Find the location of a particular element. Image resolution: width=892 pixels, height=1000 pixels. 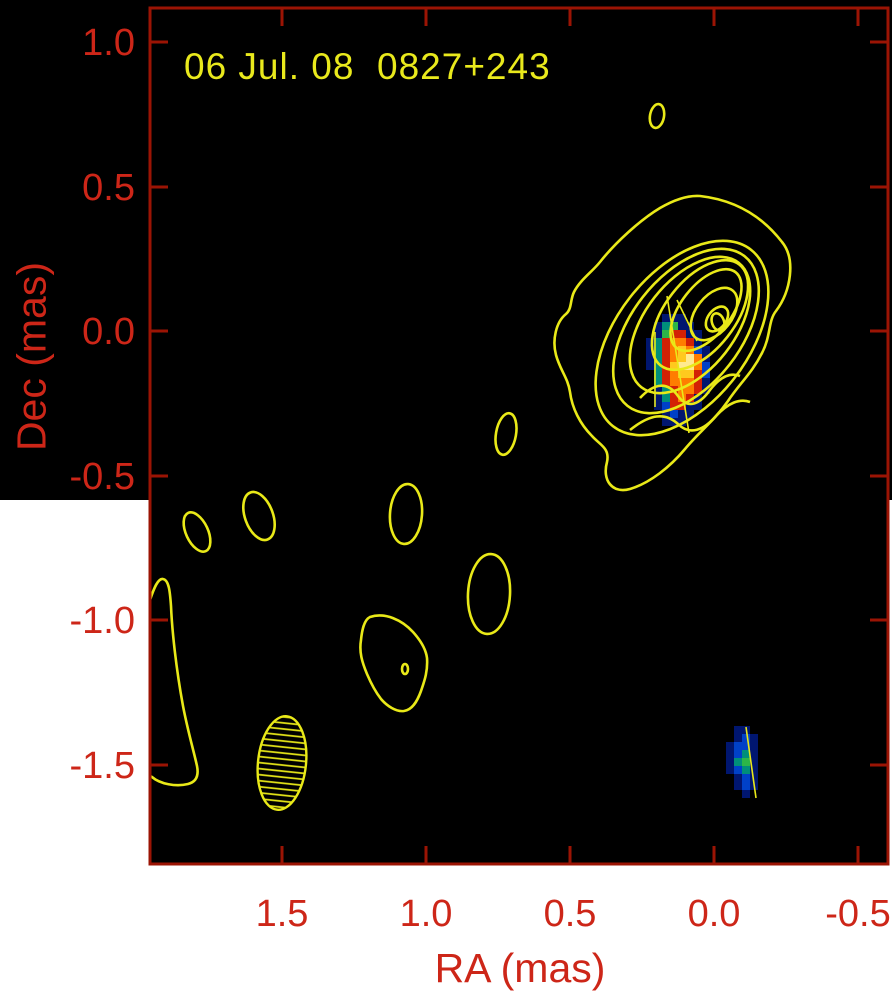

y-axis-title: Dec (mas) is located at coordinates (31, 356).